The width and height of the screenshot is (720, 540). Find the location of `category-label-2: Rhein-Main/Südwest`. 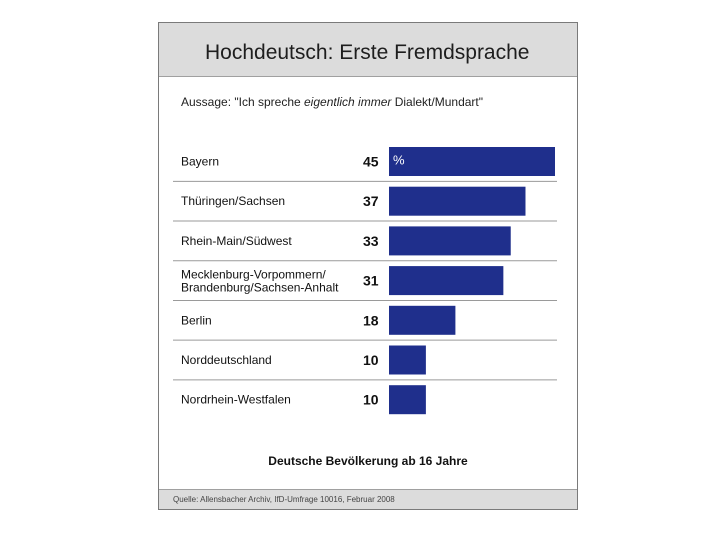

category-label-2: Rhein-Main/Südwest is located at coordinates (236, 241).